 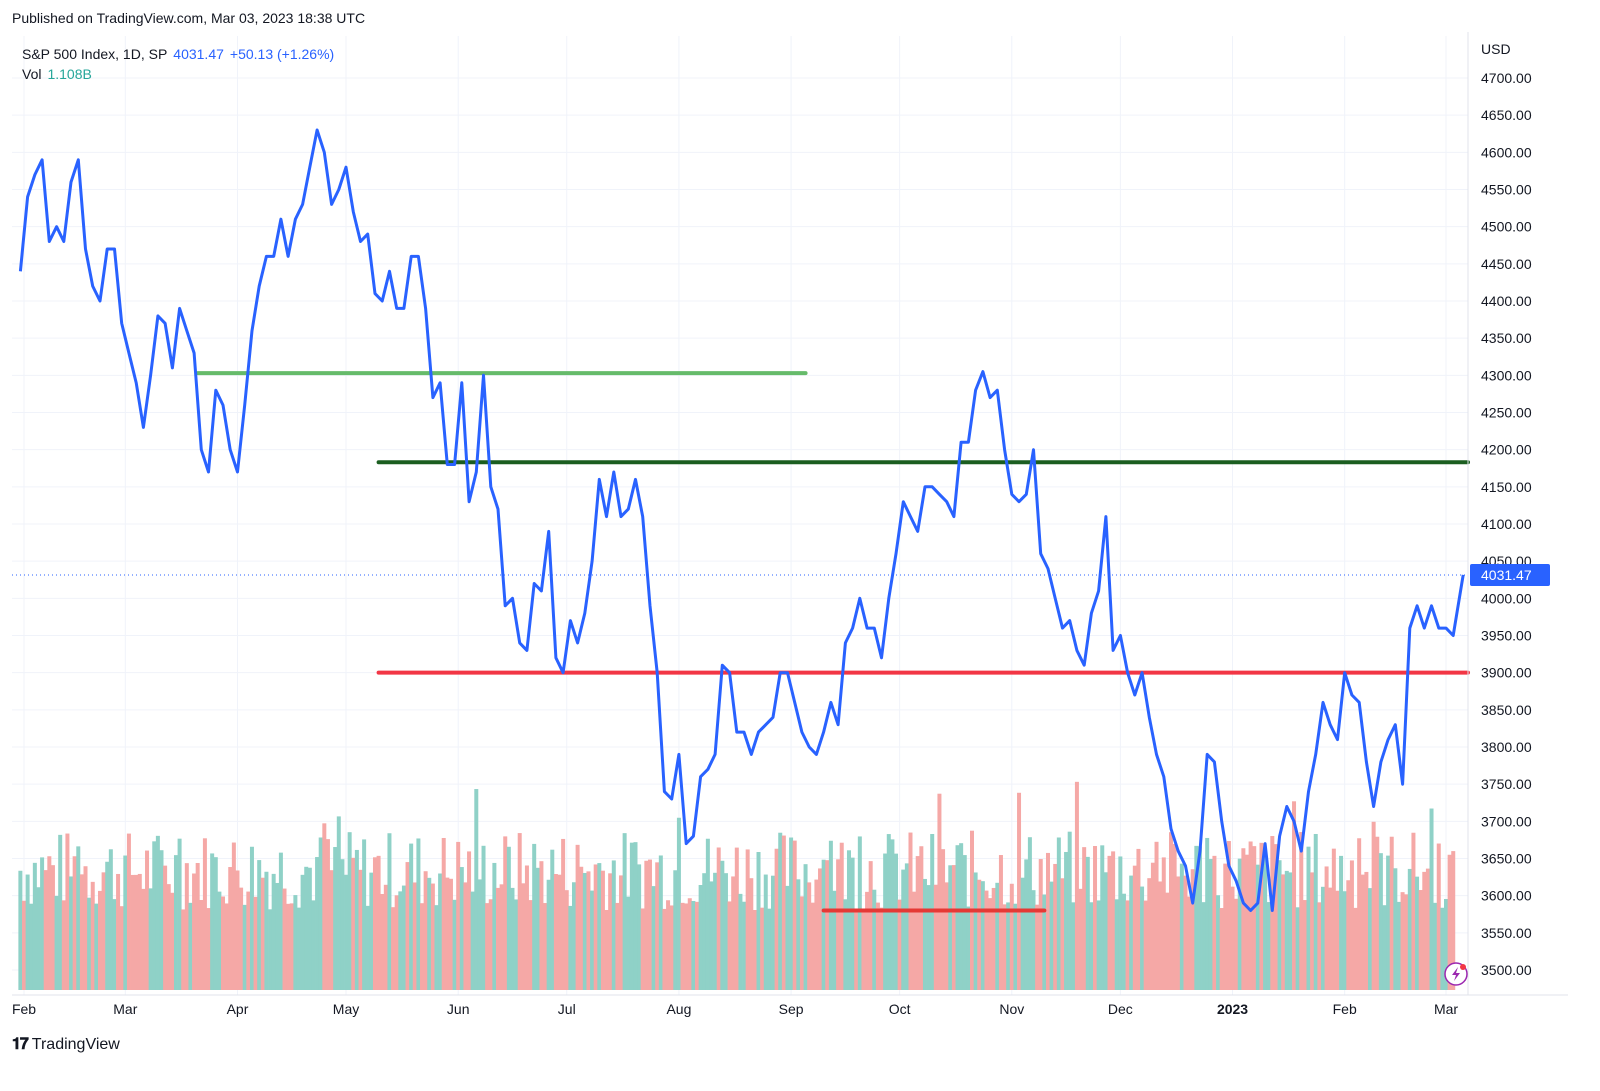 What do you see at coordinates (66, 1045) in the screenshot?
I see `tradingview-logo: 𝟏𝟕 TradingView` at bounding box center [66, 1045].